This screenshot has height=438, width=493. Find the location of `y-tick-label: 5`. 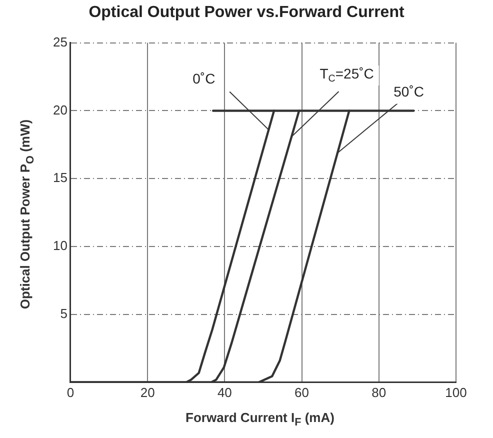

y-tick-label: 5 is located at coordinates (64, 314).